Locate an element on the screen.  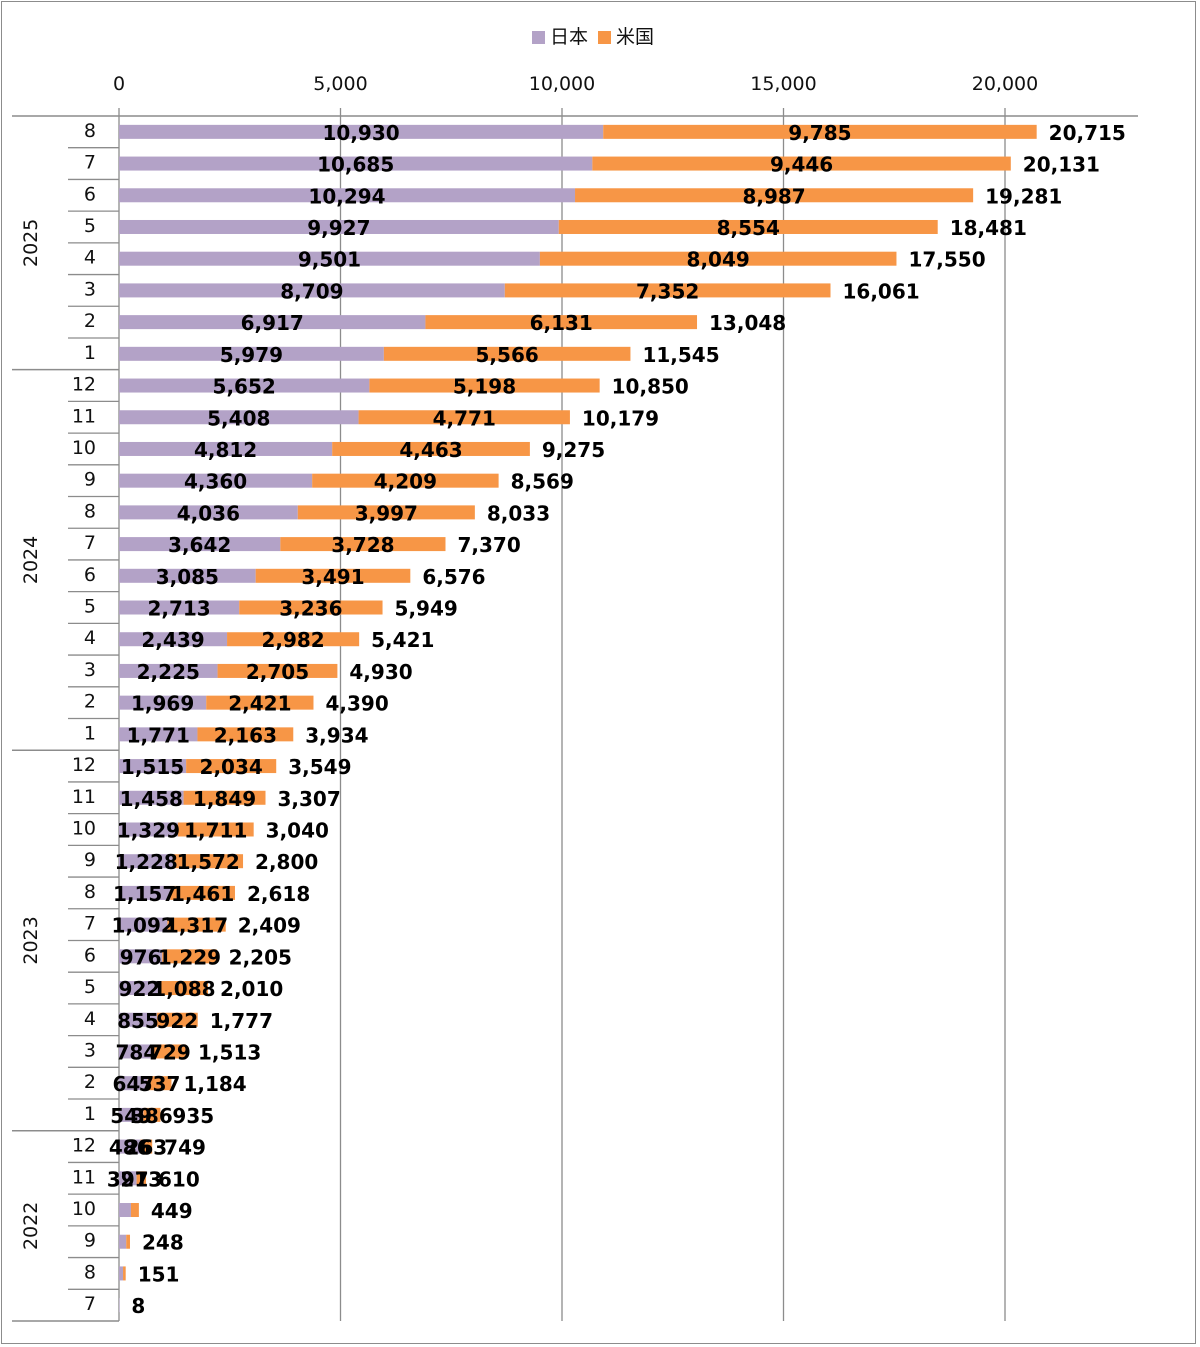
x-tick-label: 20,000 is located at coordinates (1005, 84).